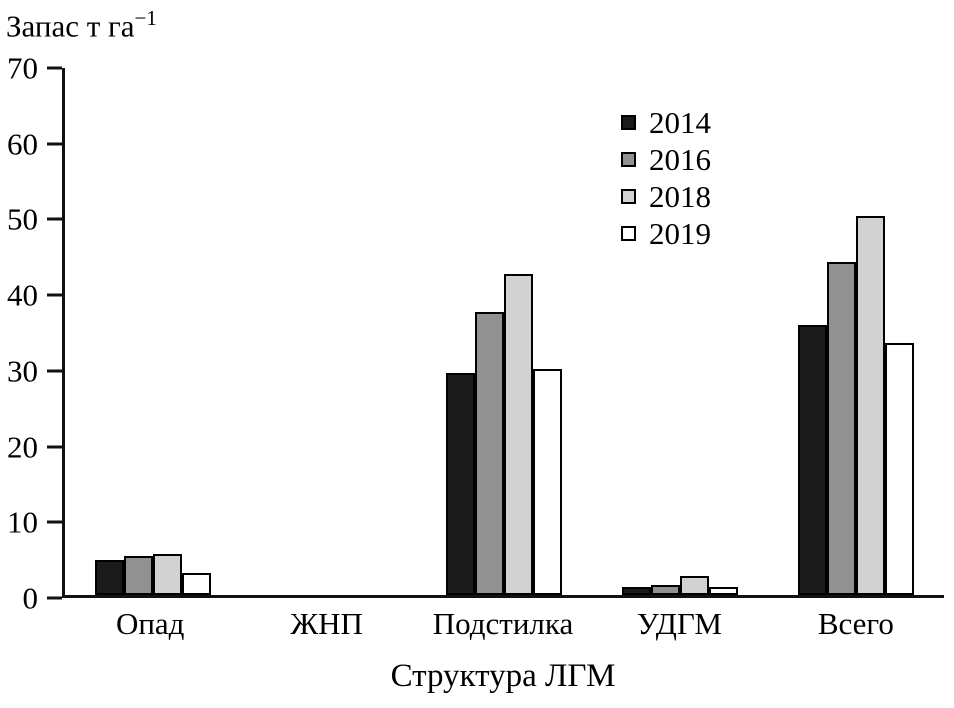 This screenshot has width=954, height=708. I want to click on legend-item-2019: 2019, so click(666, 233).